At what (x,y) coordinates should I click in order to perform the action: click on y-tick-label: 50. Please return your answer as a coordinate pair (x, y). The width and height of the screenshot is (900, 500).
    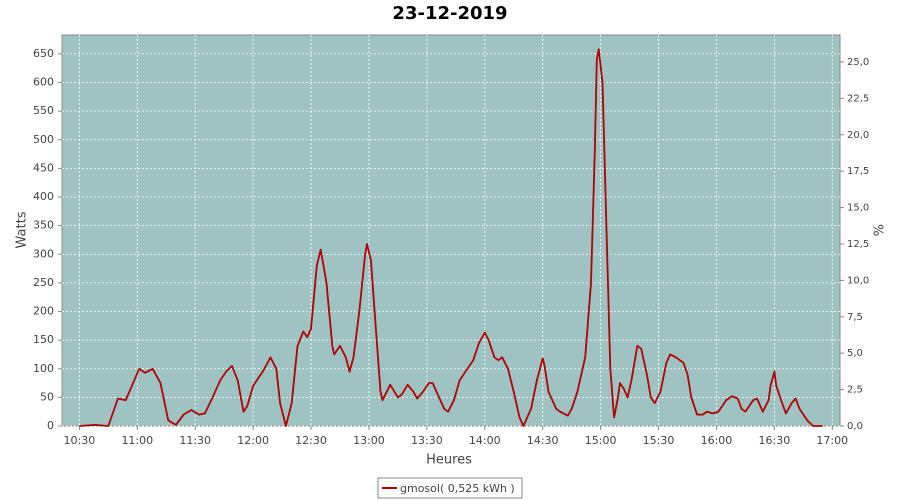
    Looking at the image, I should click on (47, 396).